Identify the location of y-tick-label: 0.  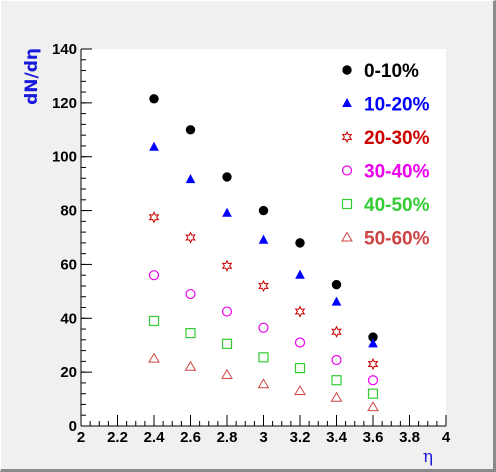
(73, 426).